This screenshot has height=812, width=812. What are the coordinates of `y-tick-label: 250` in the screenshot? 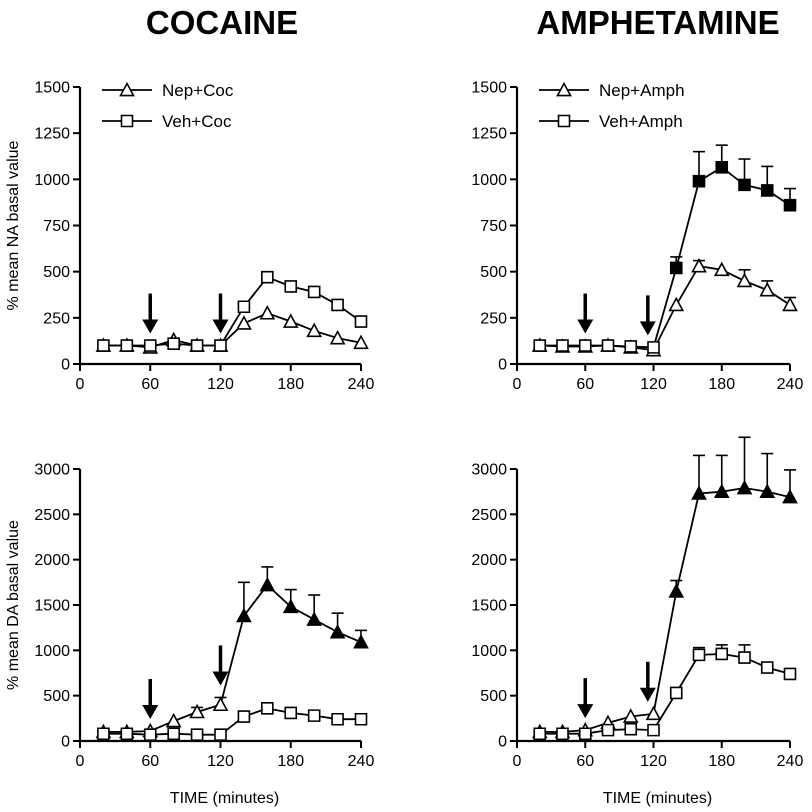 It's located at (493, 318).